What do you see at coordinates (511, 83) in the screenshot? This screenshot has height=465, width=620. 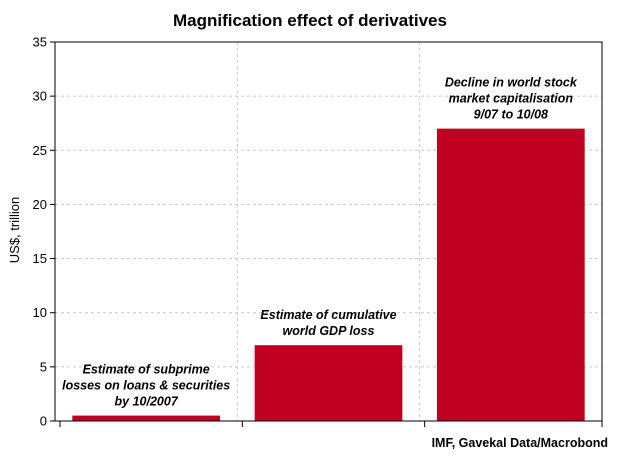 I see `bar-annotation: Decline in world stock` at bounding box center [511, 83].